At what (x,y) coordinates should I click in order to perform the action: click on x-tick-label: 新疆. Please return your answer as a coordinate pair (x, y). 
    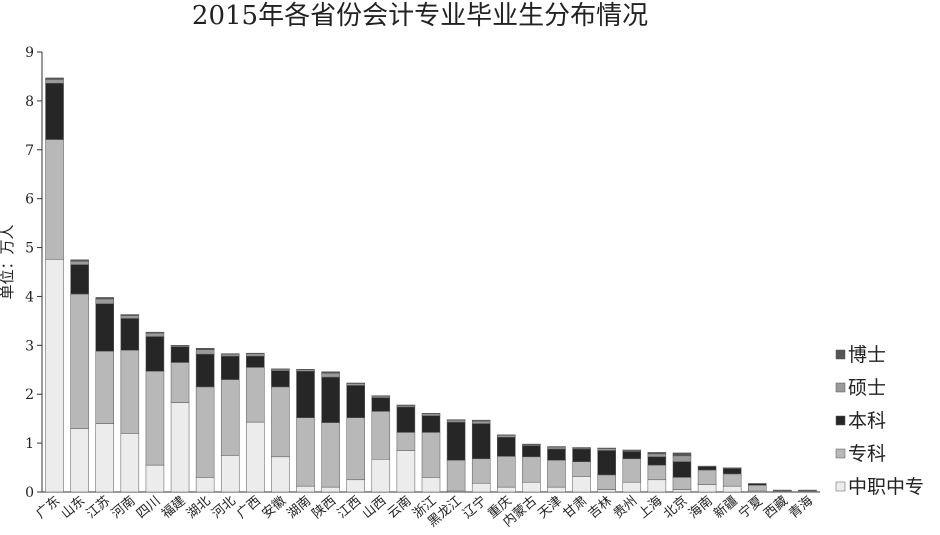
    Looking at the image, I should click on (726, 507).